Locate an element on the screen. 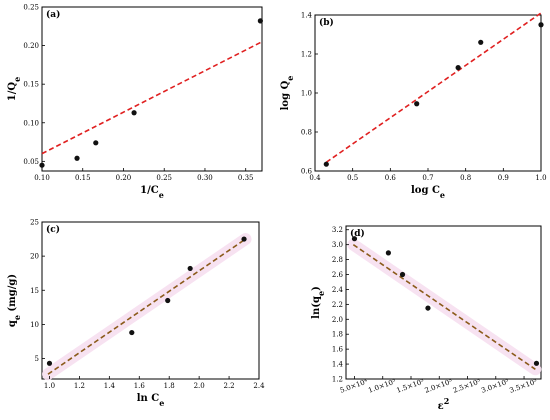 Image resolution: width=550 pixels, height=420 pixels. x-tick-label: 3.5×10⁵ is located at coordinates (523, 385).